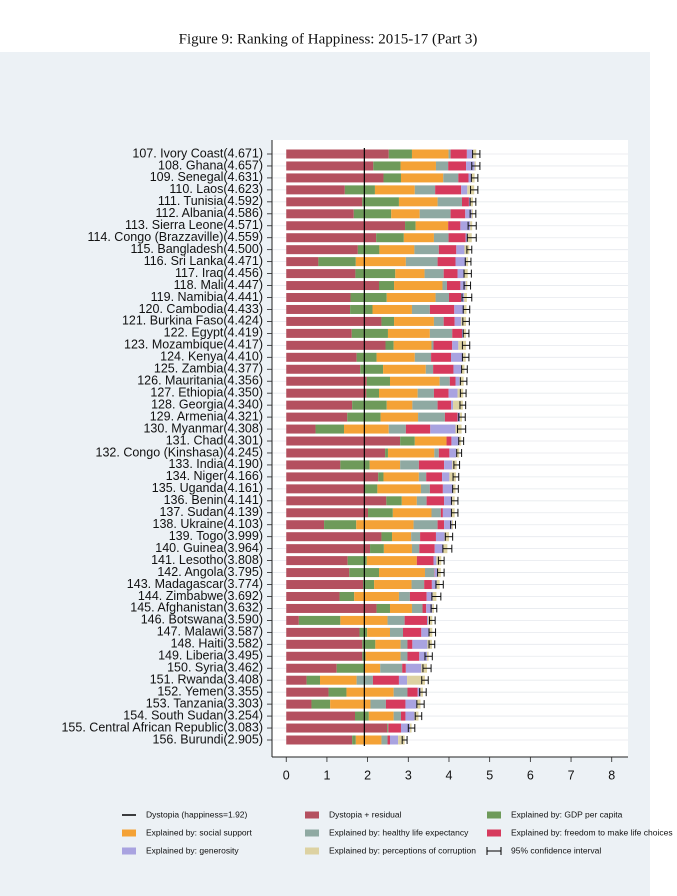 Image resolution: width=677 pixels, height=896 pixels. What do you see at coordinates (211, 512) in the screenshot?
I see `category-label: 137. Sudan(4.139)` at bounding box center [211, 512].